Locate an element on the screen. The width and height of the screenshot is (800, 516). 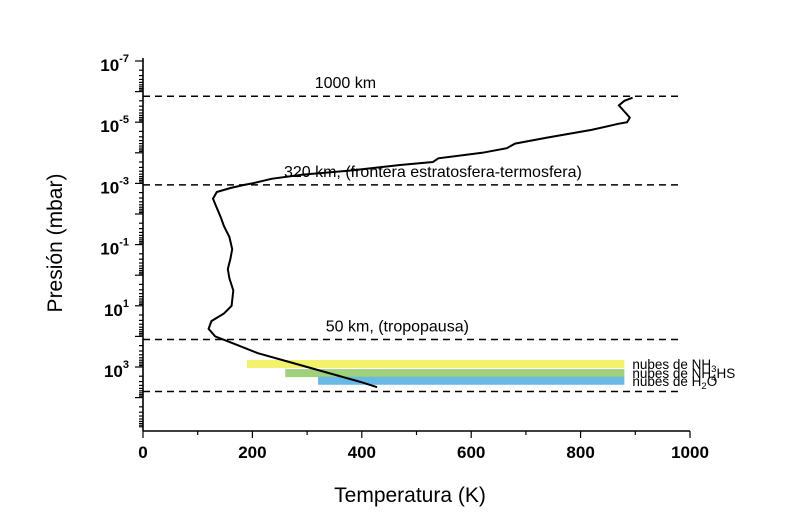
x-tick-label: 1000 is located at coordinates (690, 452).